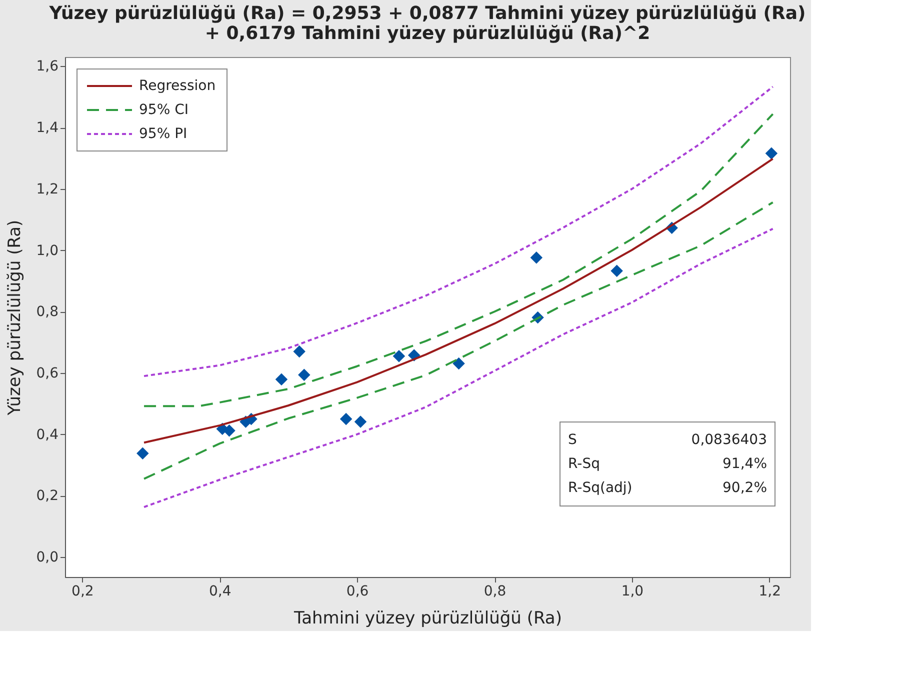 The image size is (905, 690). What do you see at coordinates (177, 86) in the screenshot?
I see `legend-label: Regression` at bounding box center [177, 86].